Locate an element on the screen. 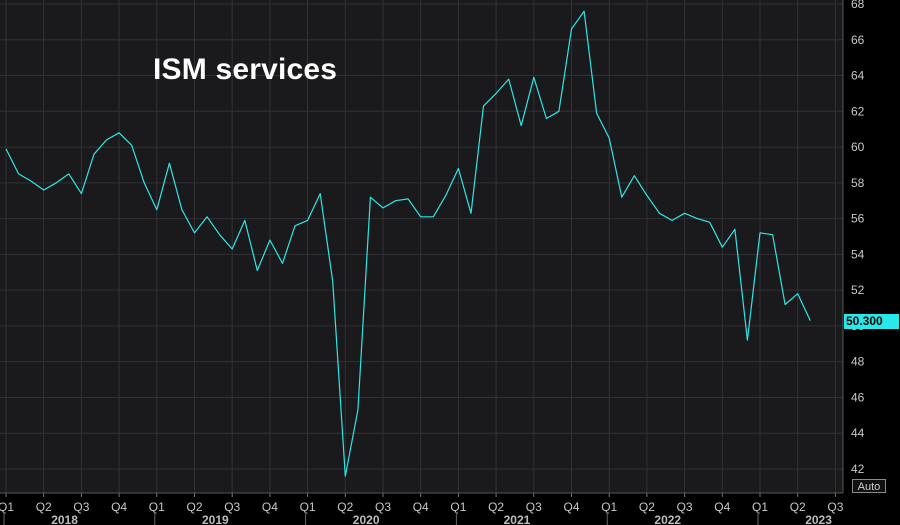 The image size is (900, 525). y-tick-label: 68 is located at coordinates (858, 5).